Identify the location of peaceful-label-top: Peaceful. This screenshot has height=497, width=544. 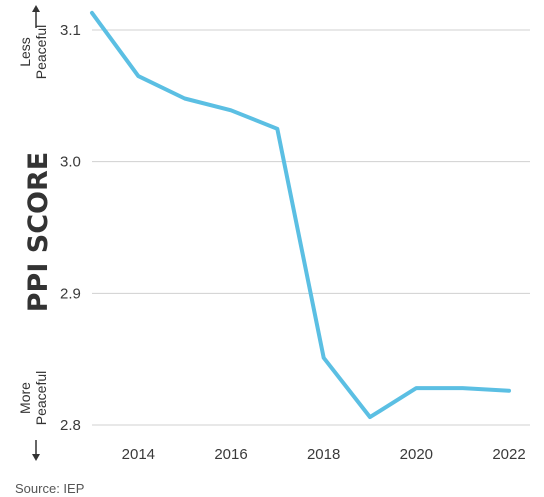
(41, 52).